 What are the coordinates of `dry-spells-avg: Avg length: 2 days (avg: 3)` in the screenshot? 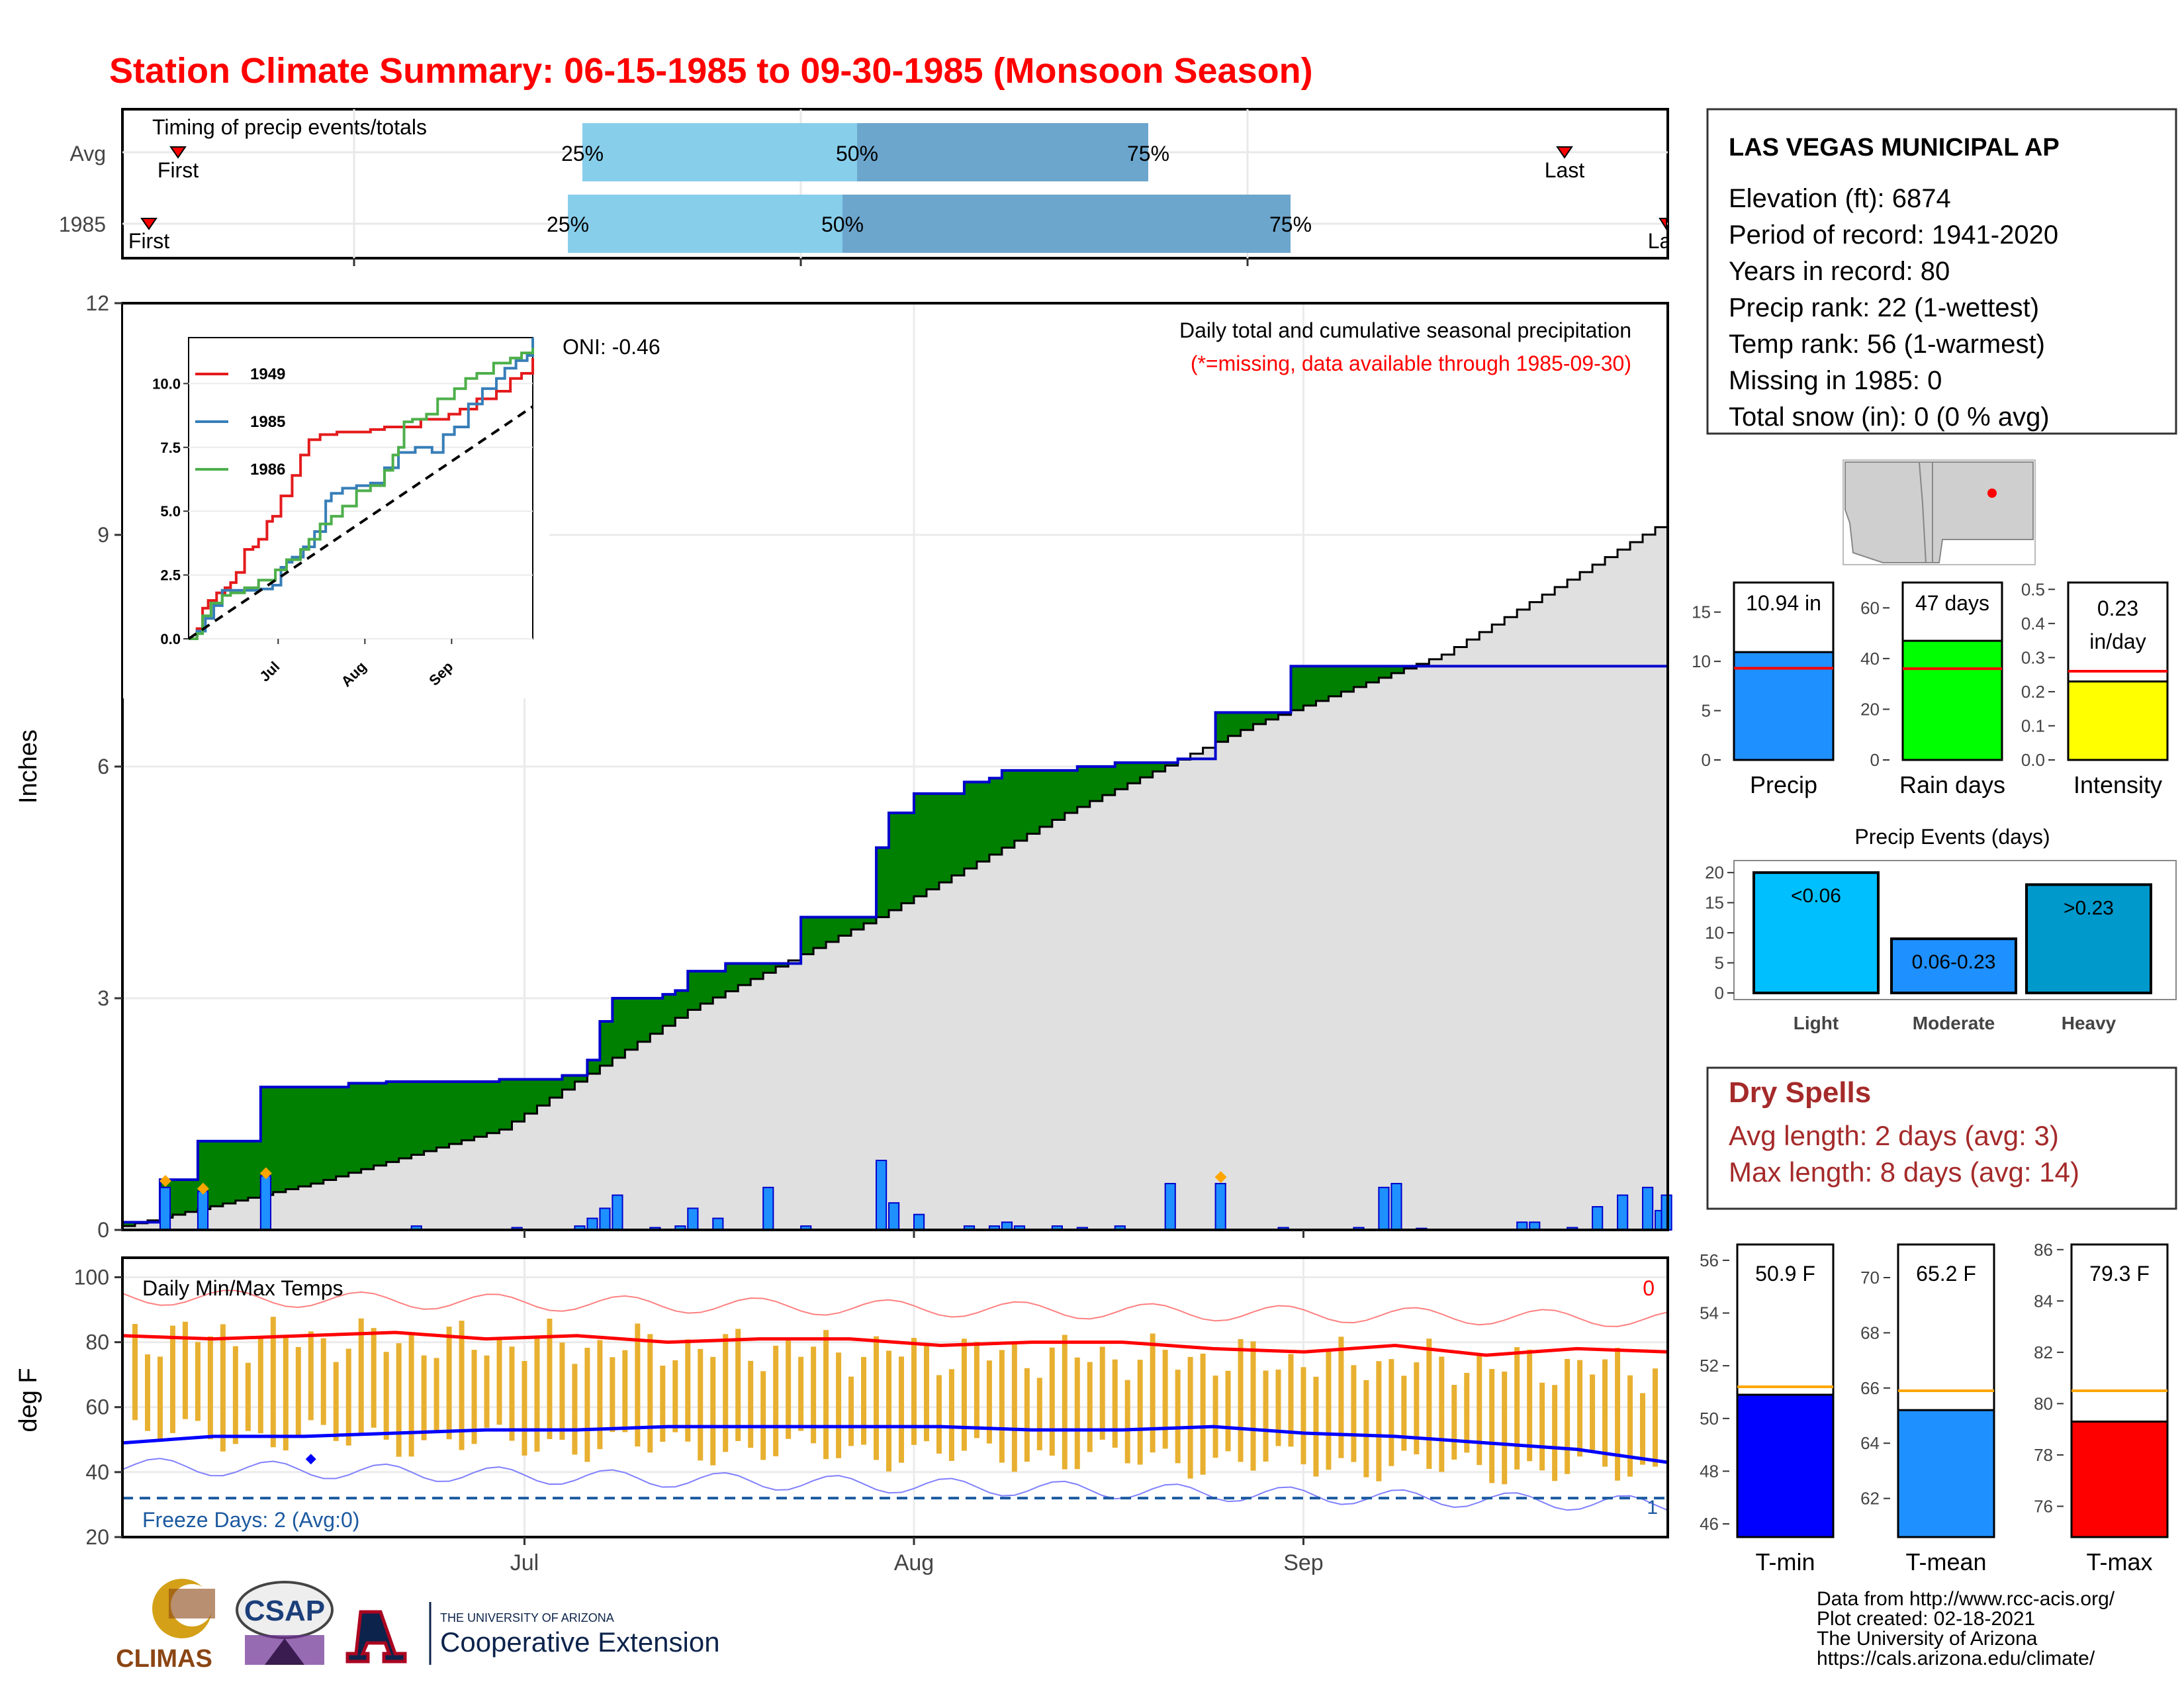 It's located at (1894, 1135).